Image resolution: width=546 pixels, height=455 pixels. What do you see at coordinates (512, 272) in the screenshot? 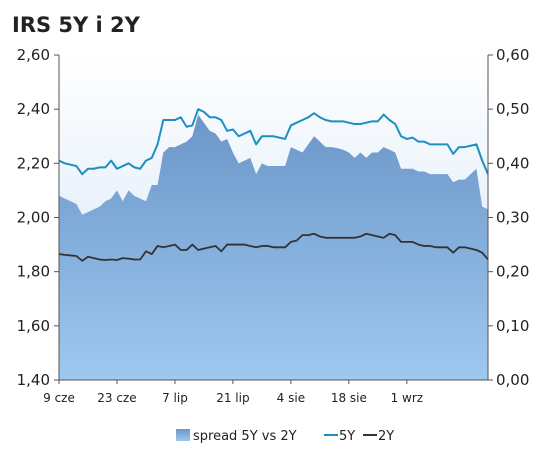
I see `y-tick-right-label: 0,20` at bounding box center [512, 272].